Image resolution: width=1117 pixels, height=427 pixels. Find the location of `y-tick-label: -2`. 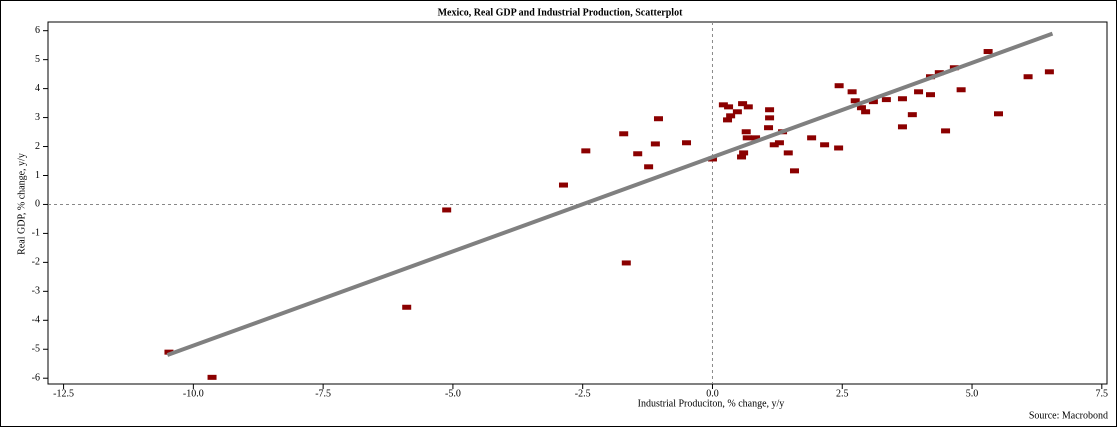

y-tick-label: -2 is located at coordinates (36, 262).